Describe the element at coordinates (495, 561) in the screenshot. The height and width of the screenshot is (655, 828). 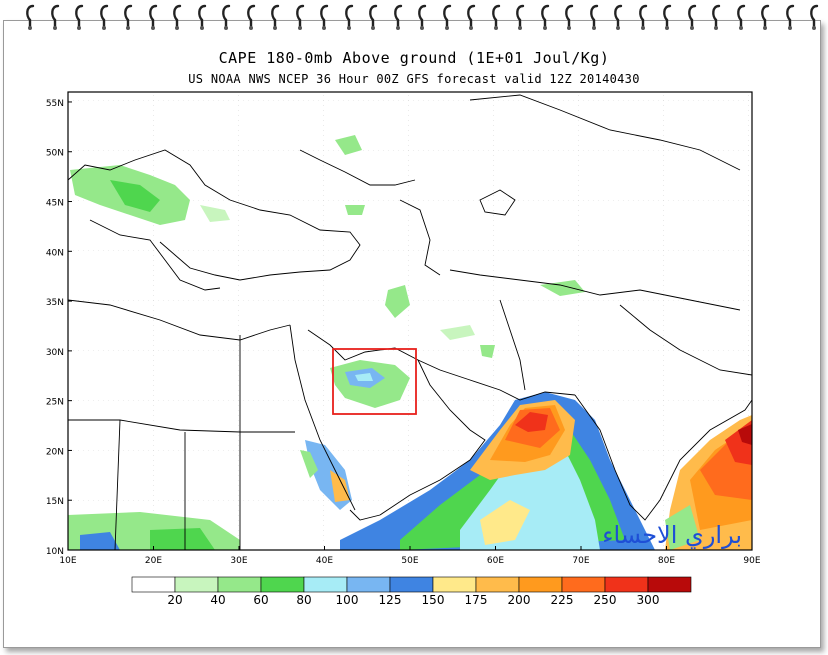
I see `lon-tick-label: 60E` at that location.